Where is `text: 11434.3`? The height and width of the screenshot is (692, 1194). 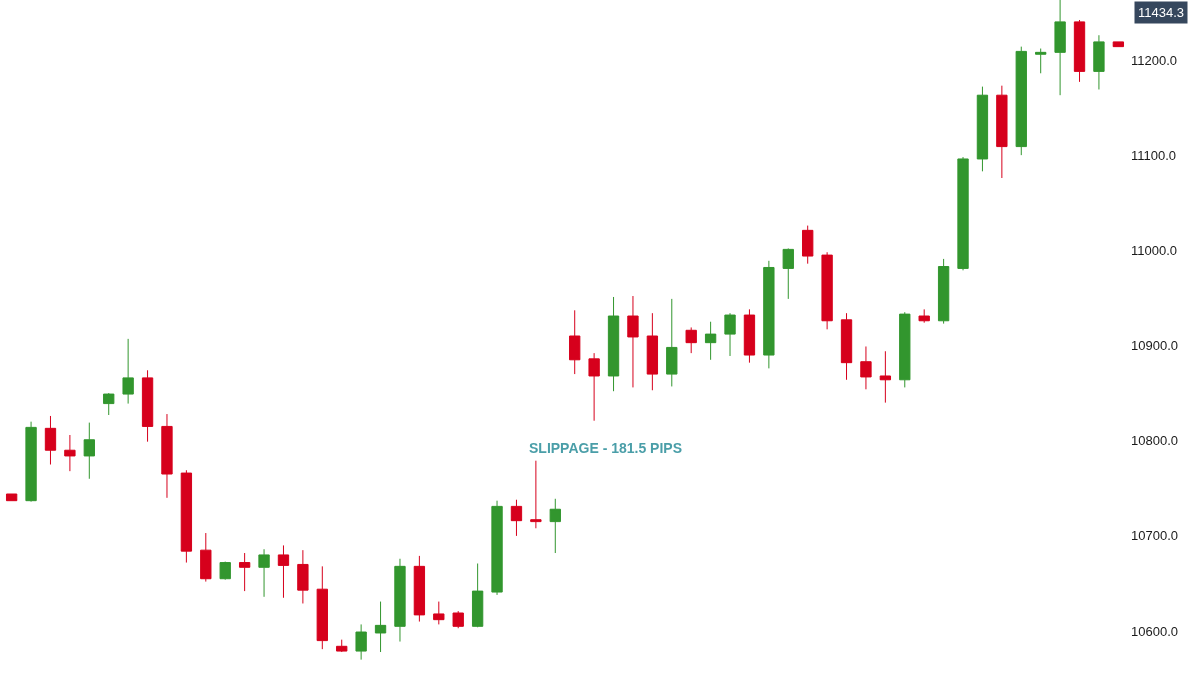
text: 11434.3 is located at coordinates (1161, 12).